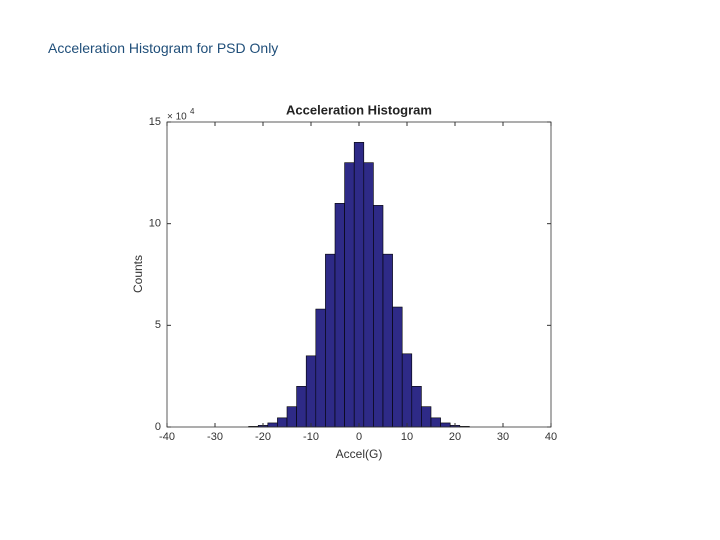 The image size is (720, 540). What do you see at coordinates (359, 437) in the screenshot?
I see `x-tick-label: 0` at bounding box center [359, 437].